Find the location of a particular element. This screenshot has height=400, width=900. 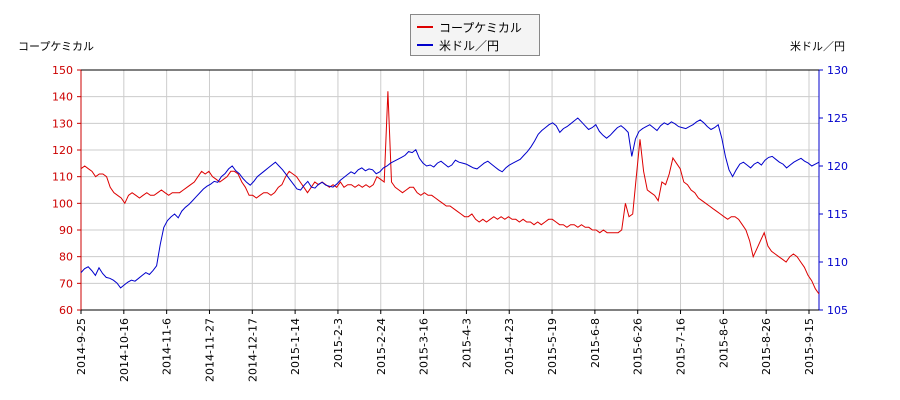

x-tick-label: 2015-3-16 is located at coordinates (424, 346).